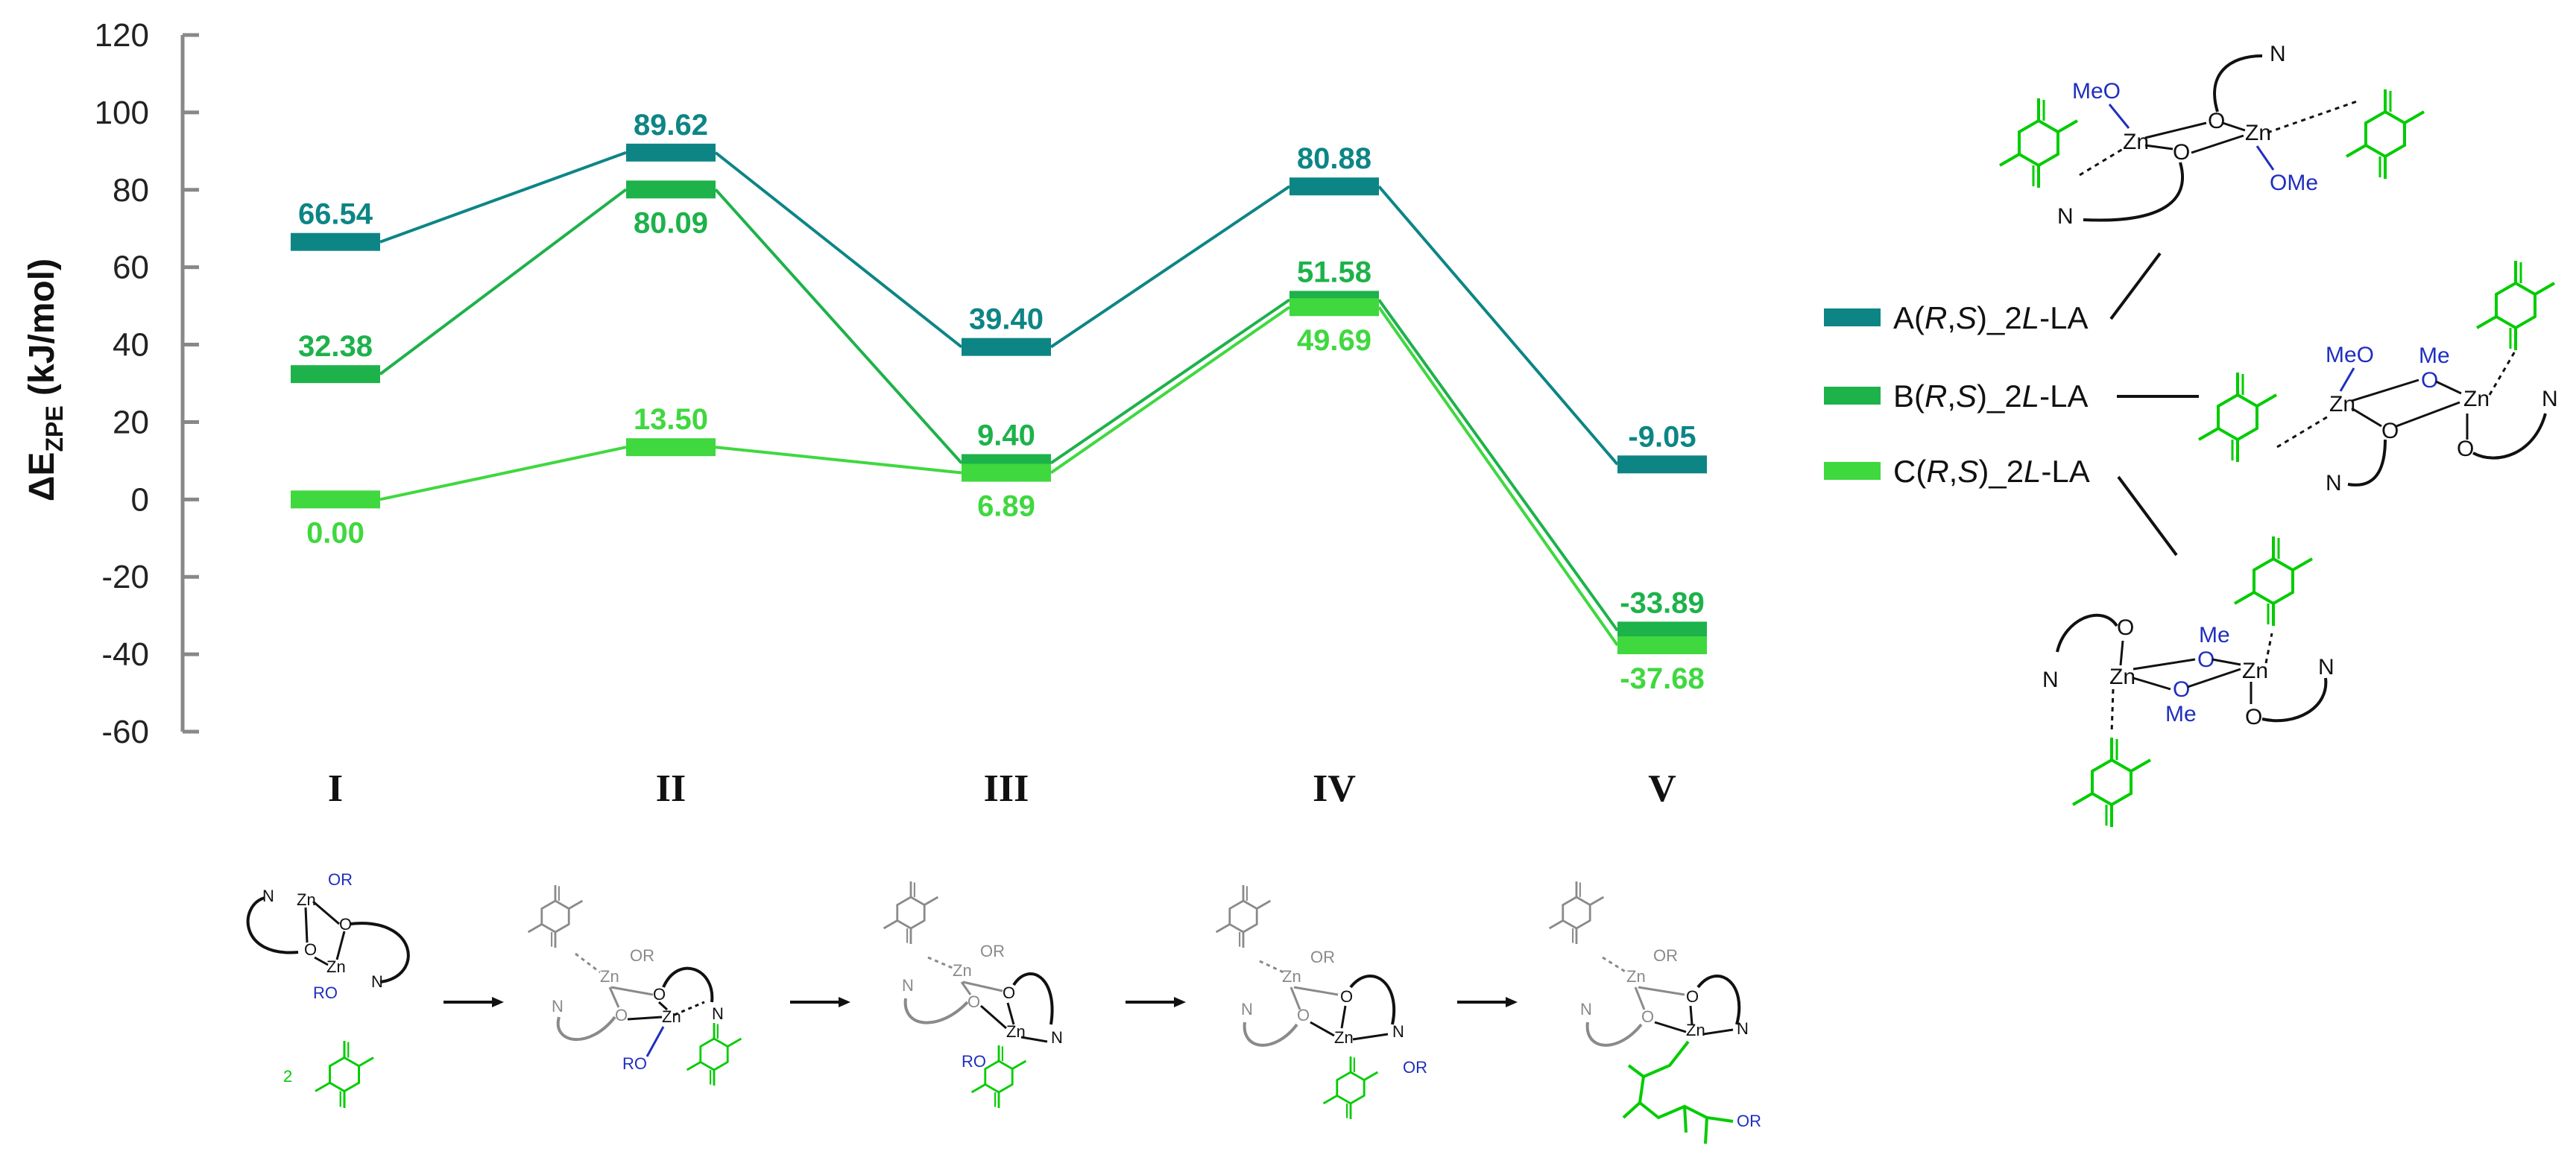 The width and height of the screenshot is (2576, 1172). What do you see at coordinates (2111, 782) in the screenshot?
I see `lactide-ring-c-bottom` at bounding box center [2111, 782].